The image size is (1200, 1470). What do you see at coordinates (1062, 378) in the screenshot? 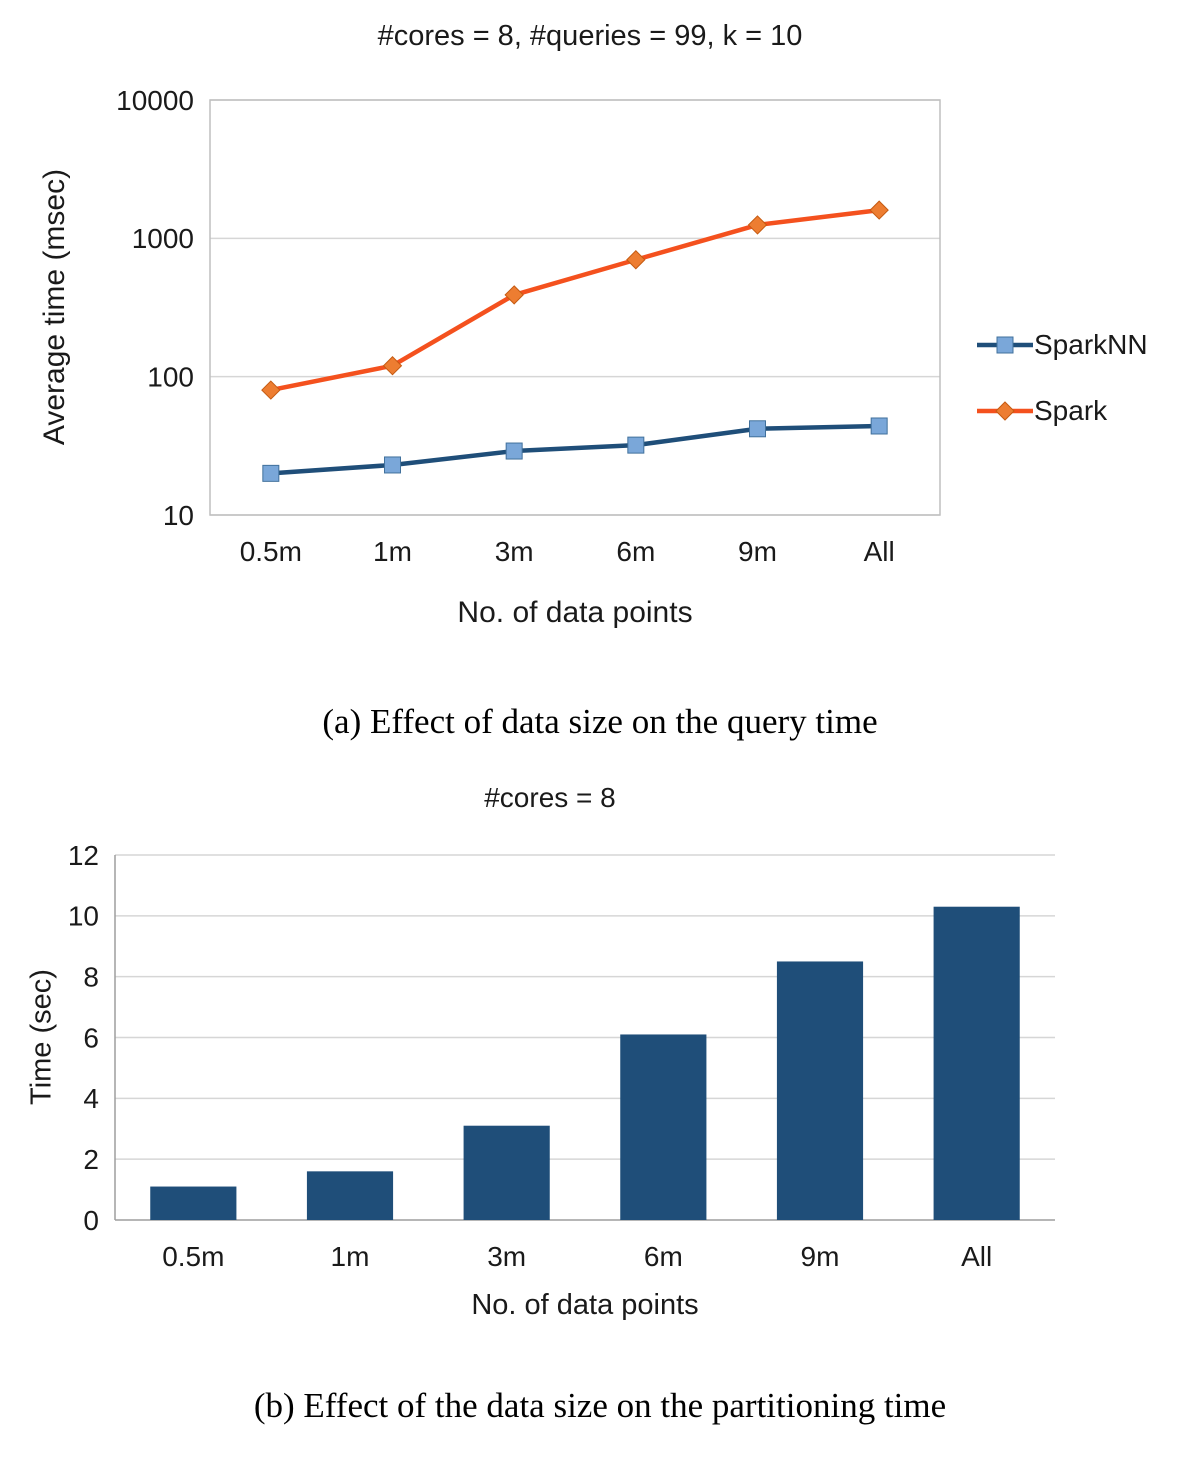
I see `legend: SparkNN Spark` at bounding box center [1062, 378].